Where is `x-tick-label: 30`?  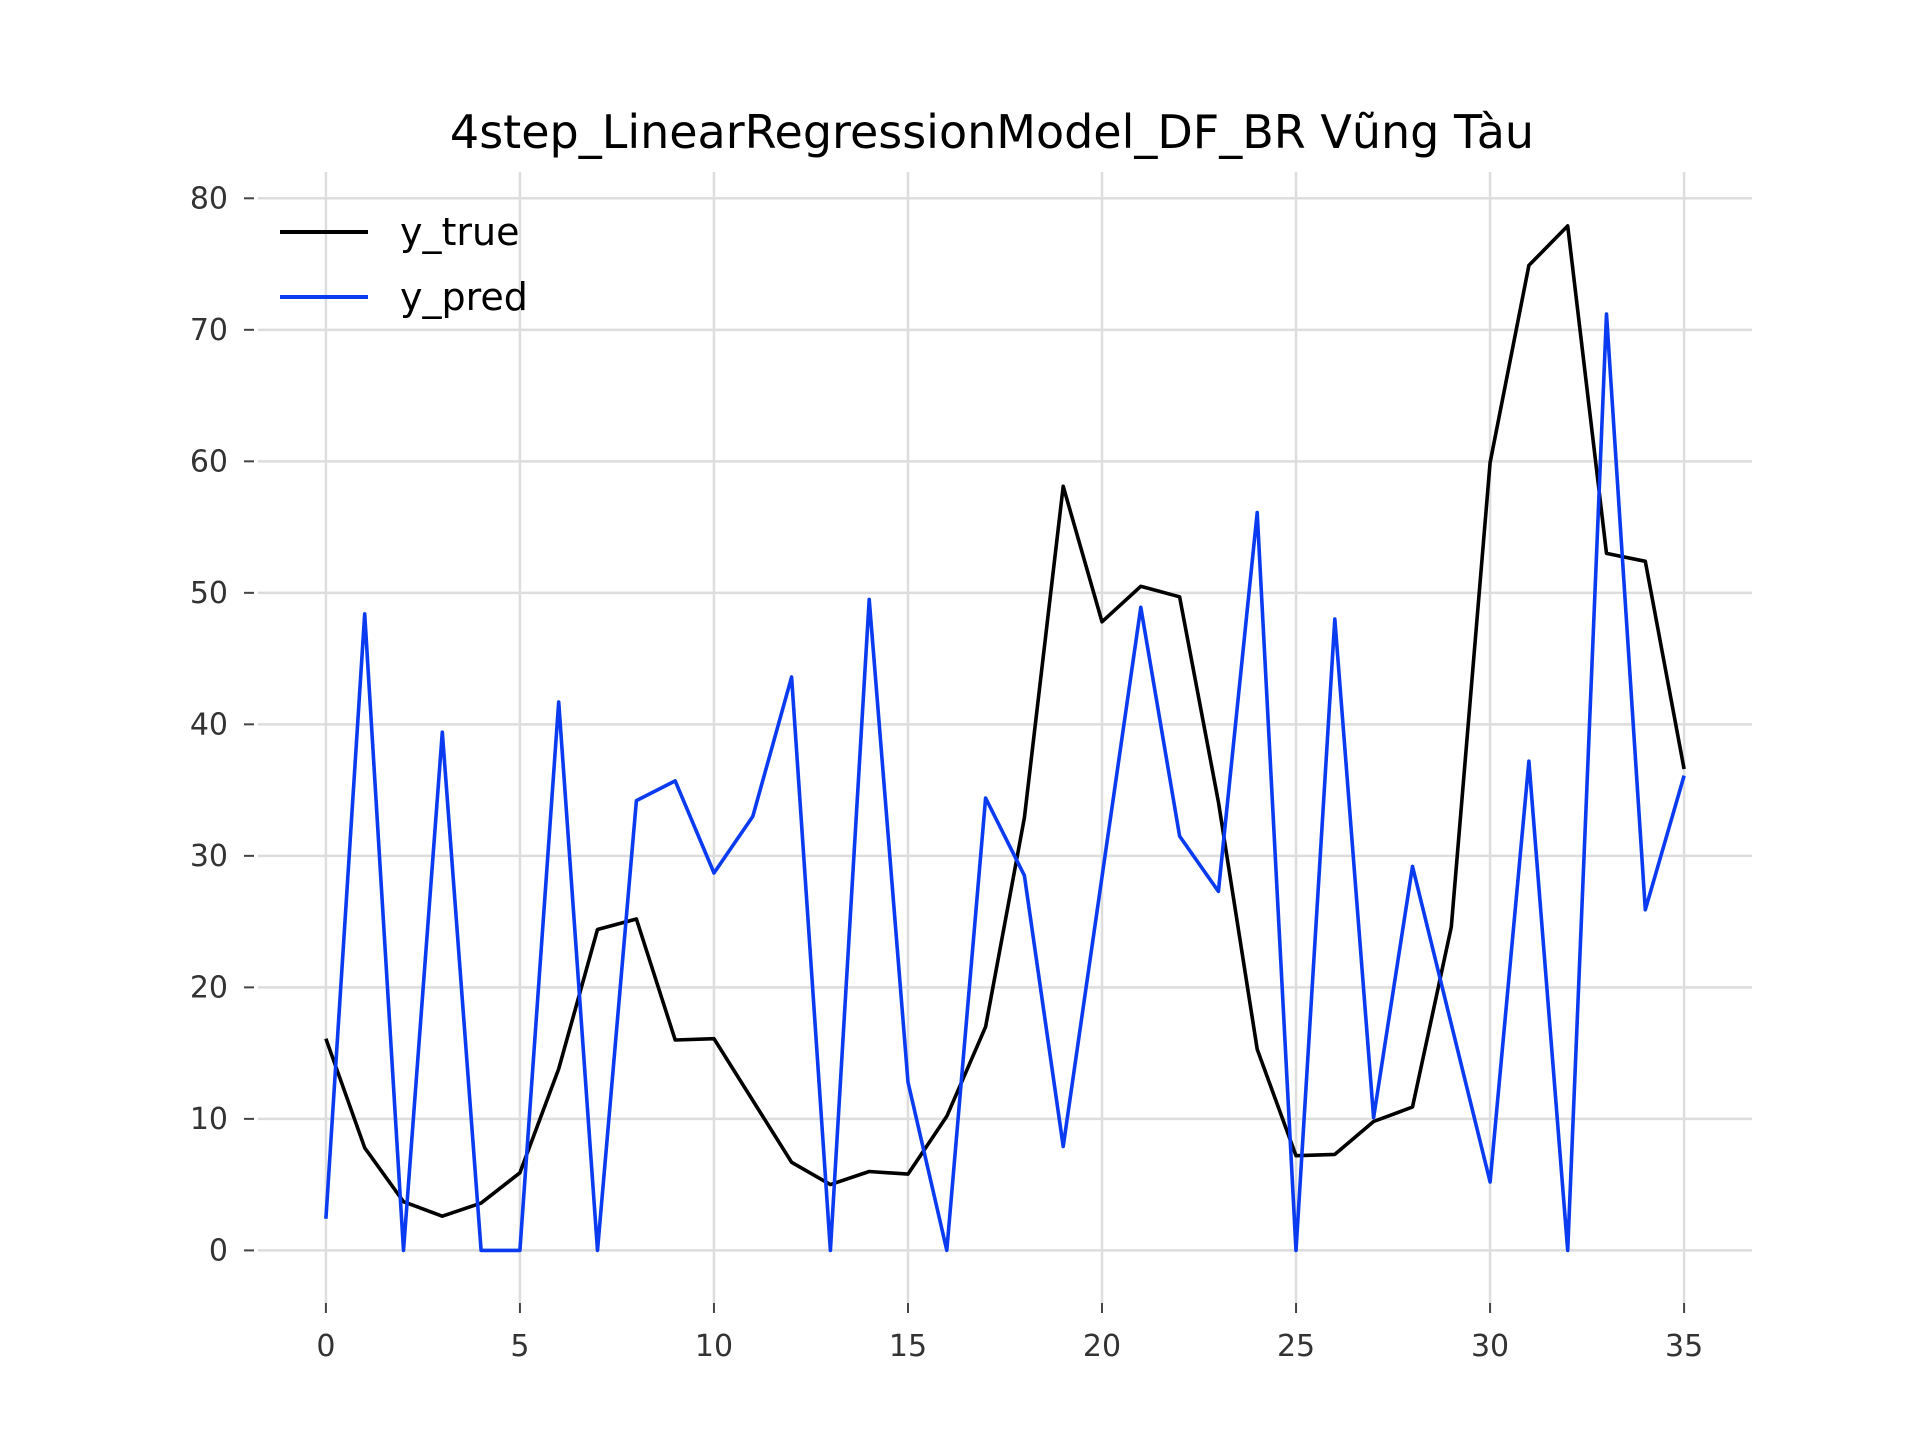
x-tick-label: 30 is located at coordinates (1490, 1346).